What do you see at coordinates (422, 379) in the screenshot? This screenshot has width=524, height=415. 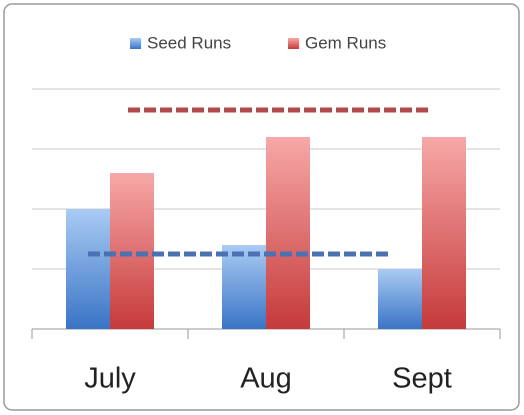 I see `x-tick-label: Sept` at bounding box center [422, 379].